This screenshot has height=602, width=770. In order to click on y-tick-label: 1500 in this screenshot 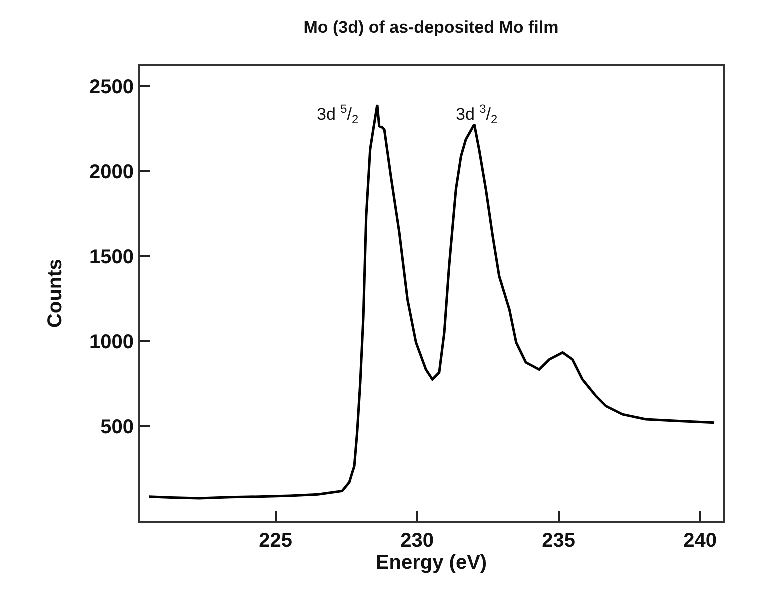, I will do `click(112, 257)`.